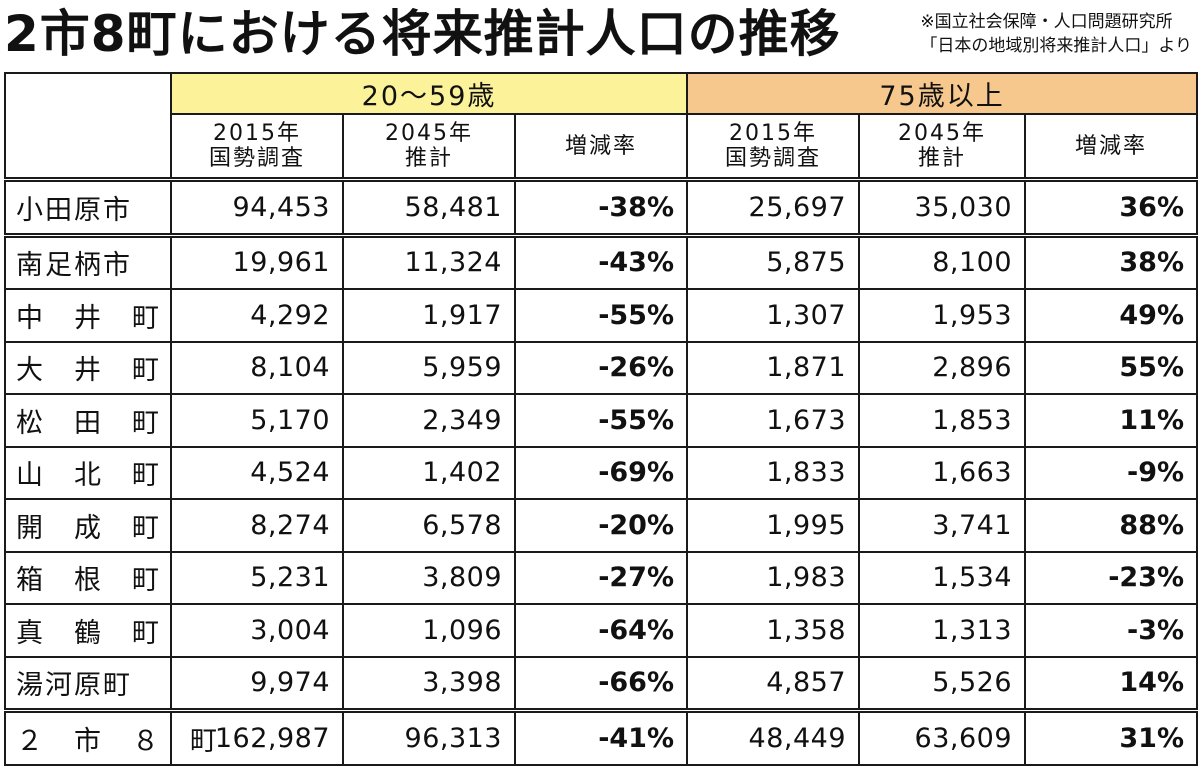 The width and height of the screenshot is (1200, 766). I want to click on table-row: 南足柄市 19,961 11,324 -43% 5,875 8,100 38%, so click(601, 261).